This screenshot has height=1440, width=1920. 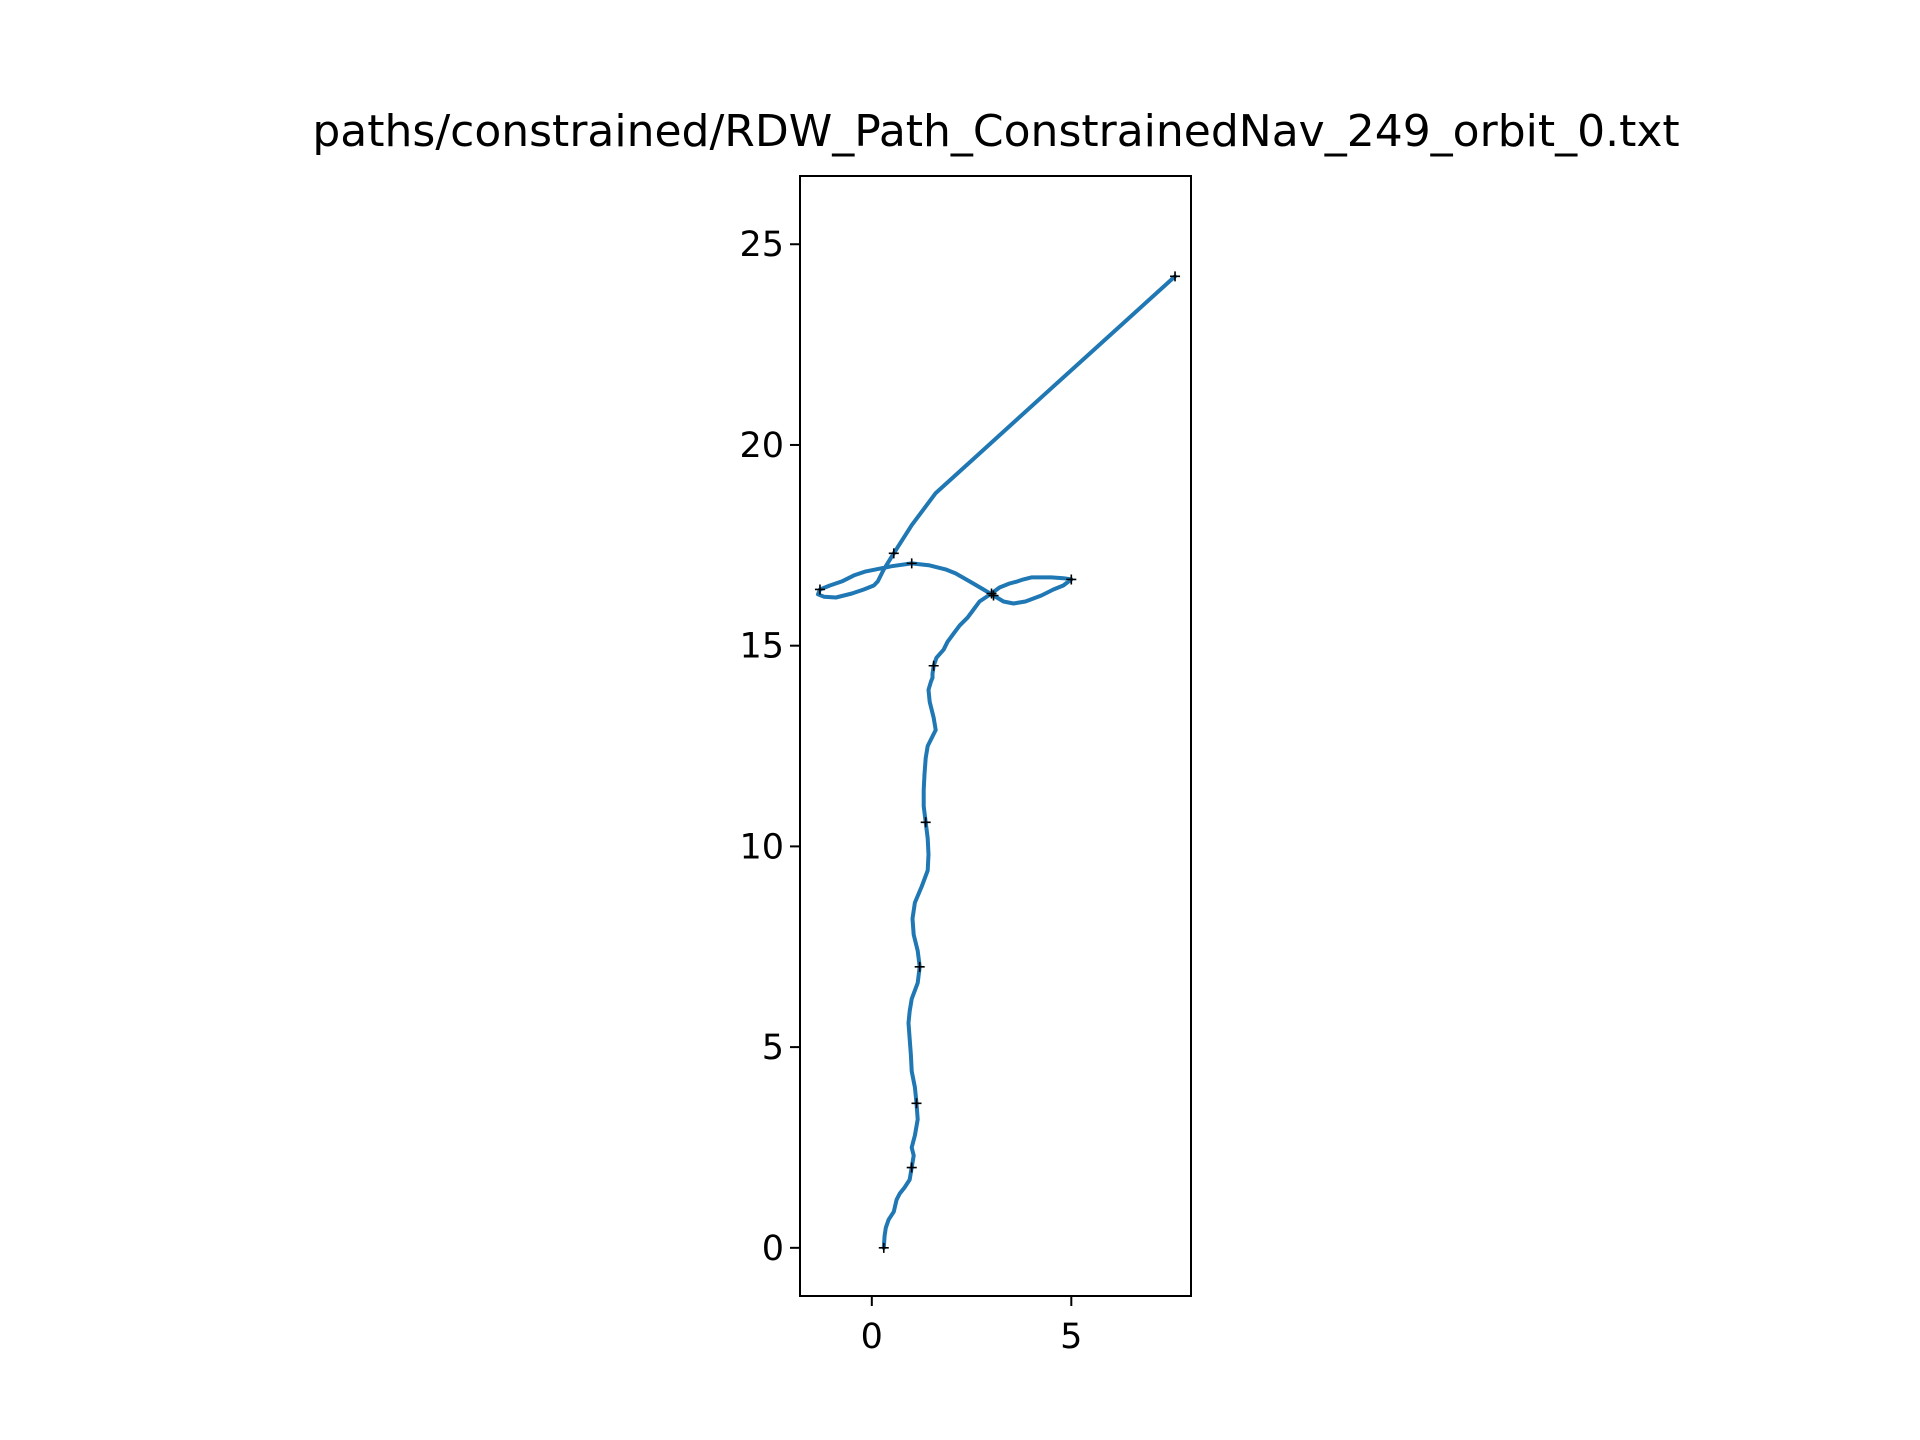 What do you see at coordinates (769, 747) in the screenshot?
I see `y-axis: 0 5 10 15 20 25` at bounding box center [769, 747].